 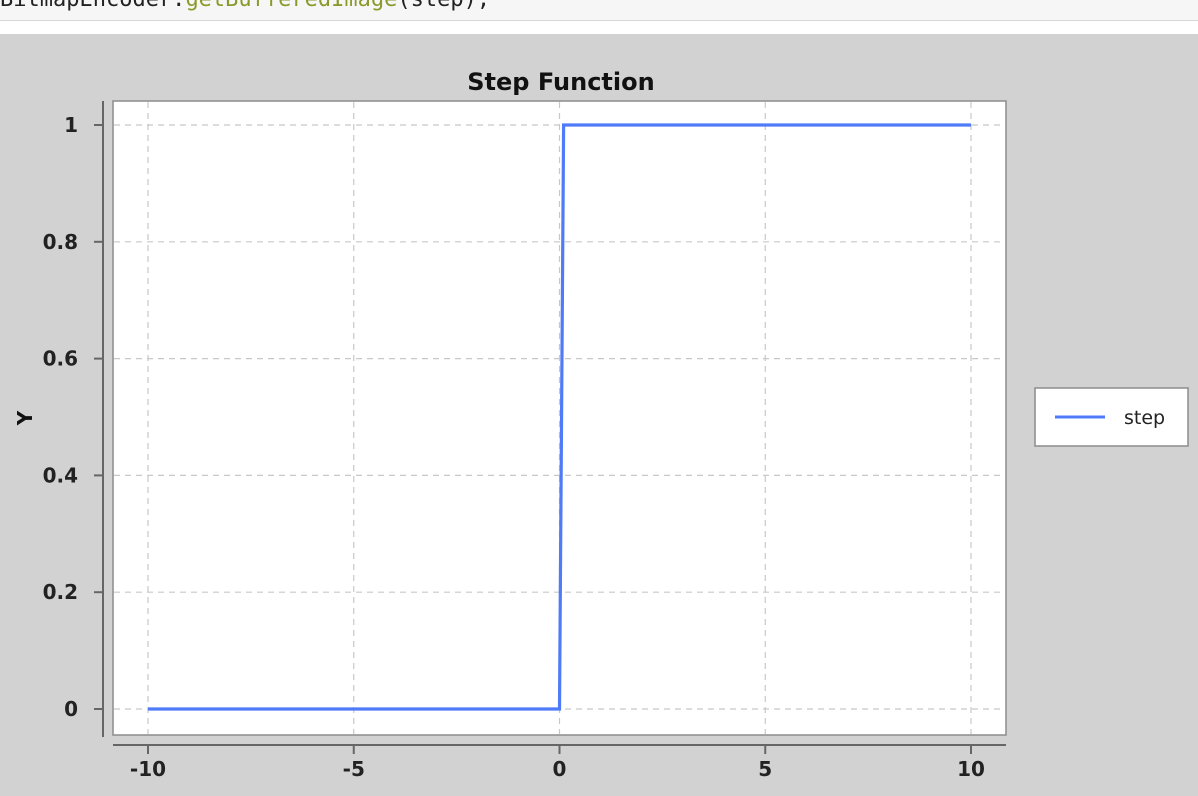 What do you see at coordinates (60, 242) in the screenshot?
I see `y-tick-label: 0.8` at bounding box center [60, 242].